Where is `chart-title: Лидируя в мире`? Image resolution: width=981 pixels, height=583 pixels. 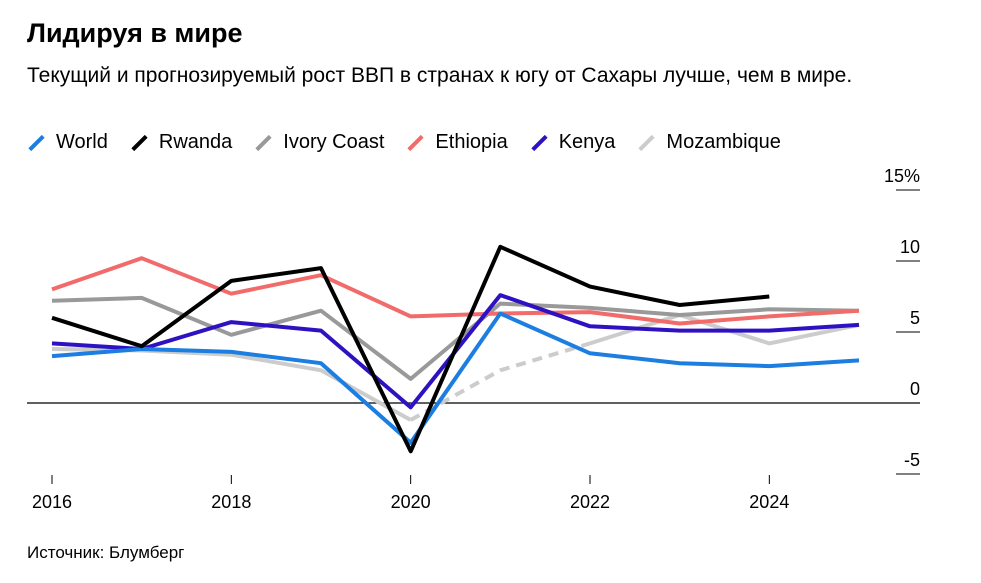 chart-title: Лидируя в мире is located at coordinates (135, 33).